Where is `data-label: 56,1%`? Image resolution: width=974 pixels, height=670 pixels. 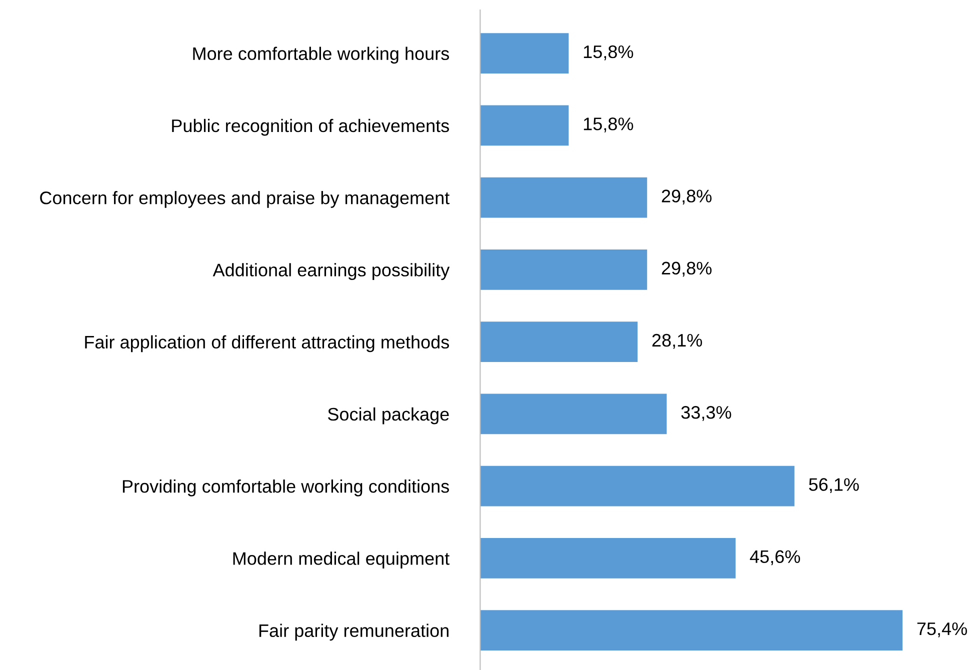
data-label: 56,1% is located at coordinates (834, 486).